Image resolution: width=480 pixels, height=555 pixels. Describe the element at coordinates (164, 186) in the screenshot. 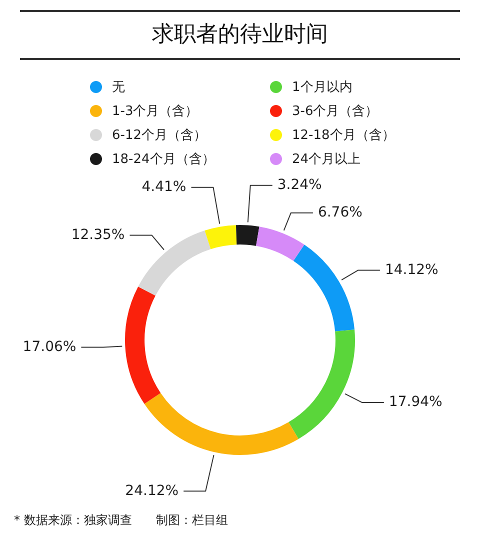

I see `data-label: 4.41%` at that location.